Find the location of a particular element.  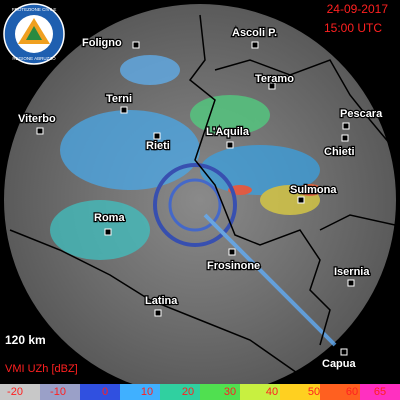

city-label: Sulmona is located at coordinates (313, 190).